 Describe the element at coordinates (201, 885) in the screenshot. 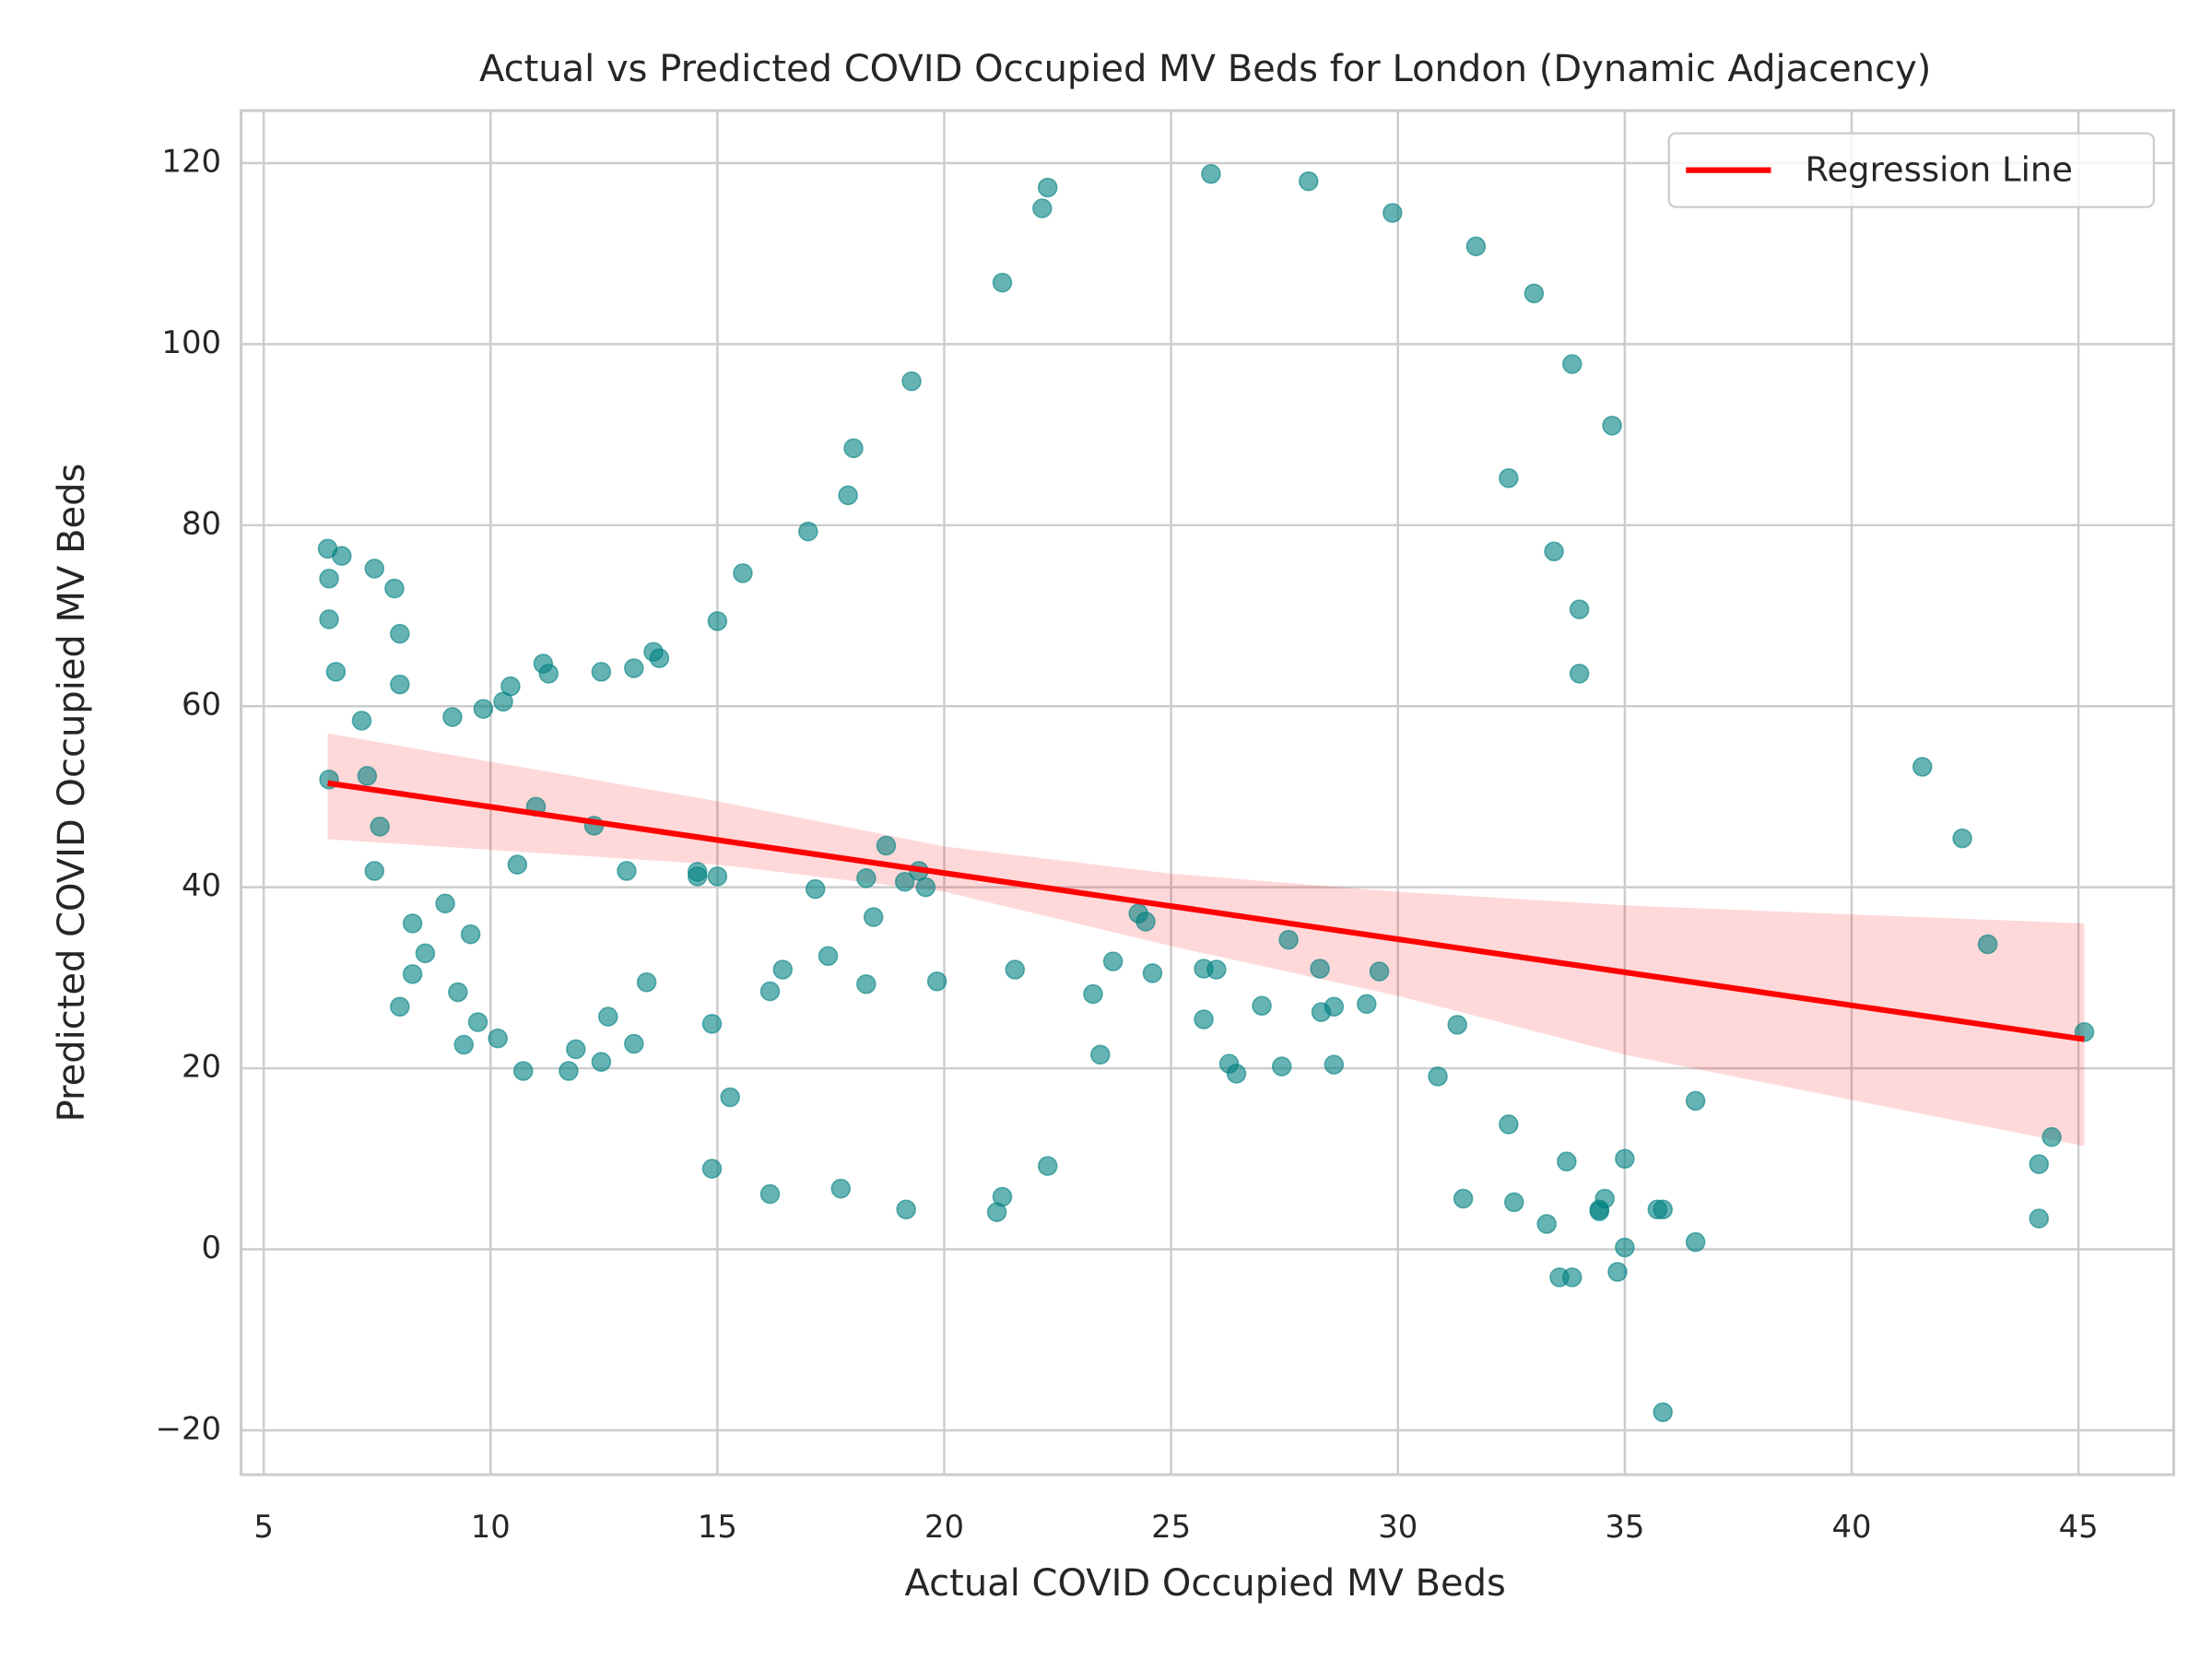

I see `y-tick-label: 40` at that location.